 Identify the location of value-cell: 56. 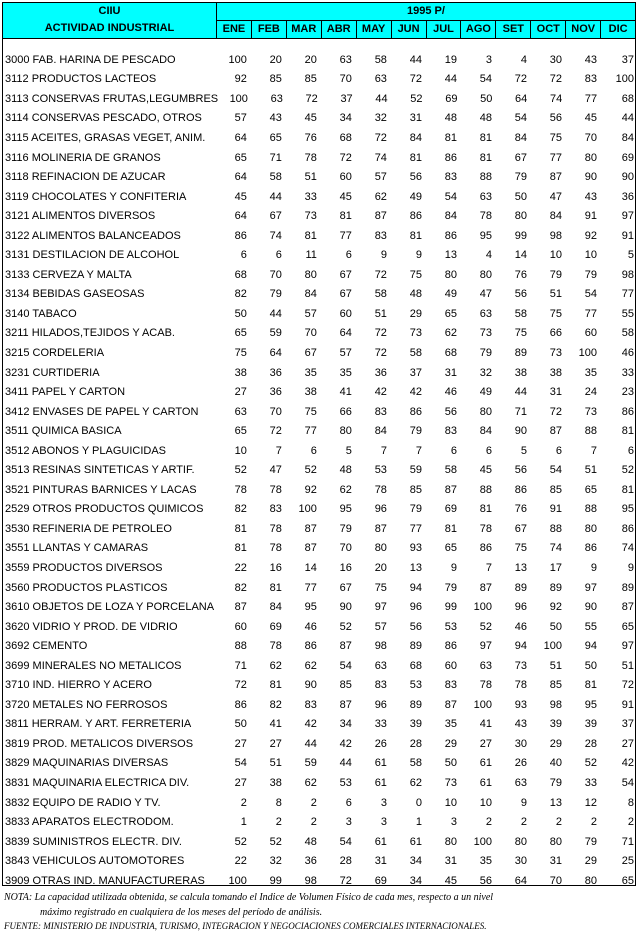
(556, 118).